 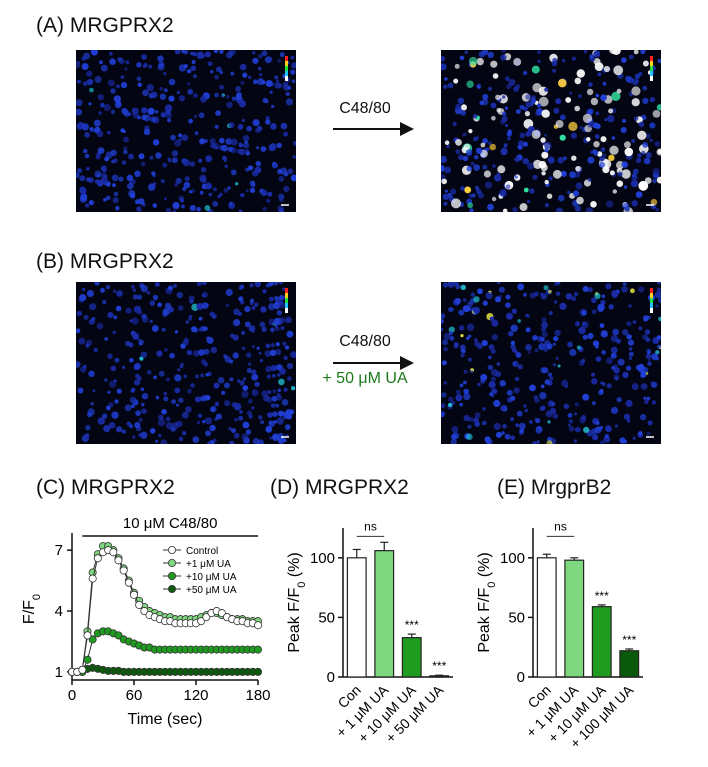 I want to click on bar, so click(x=601, y=642).